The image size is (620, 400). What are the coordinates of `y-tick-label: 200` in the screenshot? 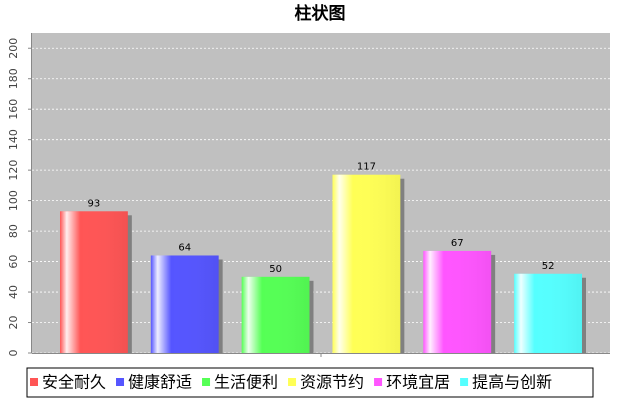 It's located at (13, 48).